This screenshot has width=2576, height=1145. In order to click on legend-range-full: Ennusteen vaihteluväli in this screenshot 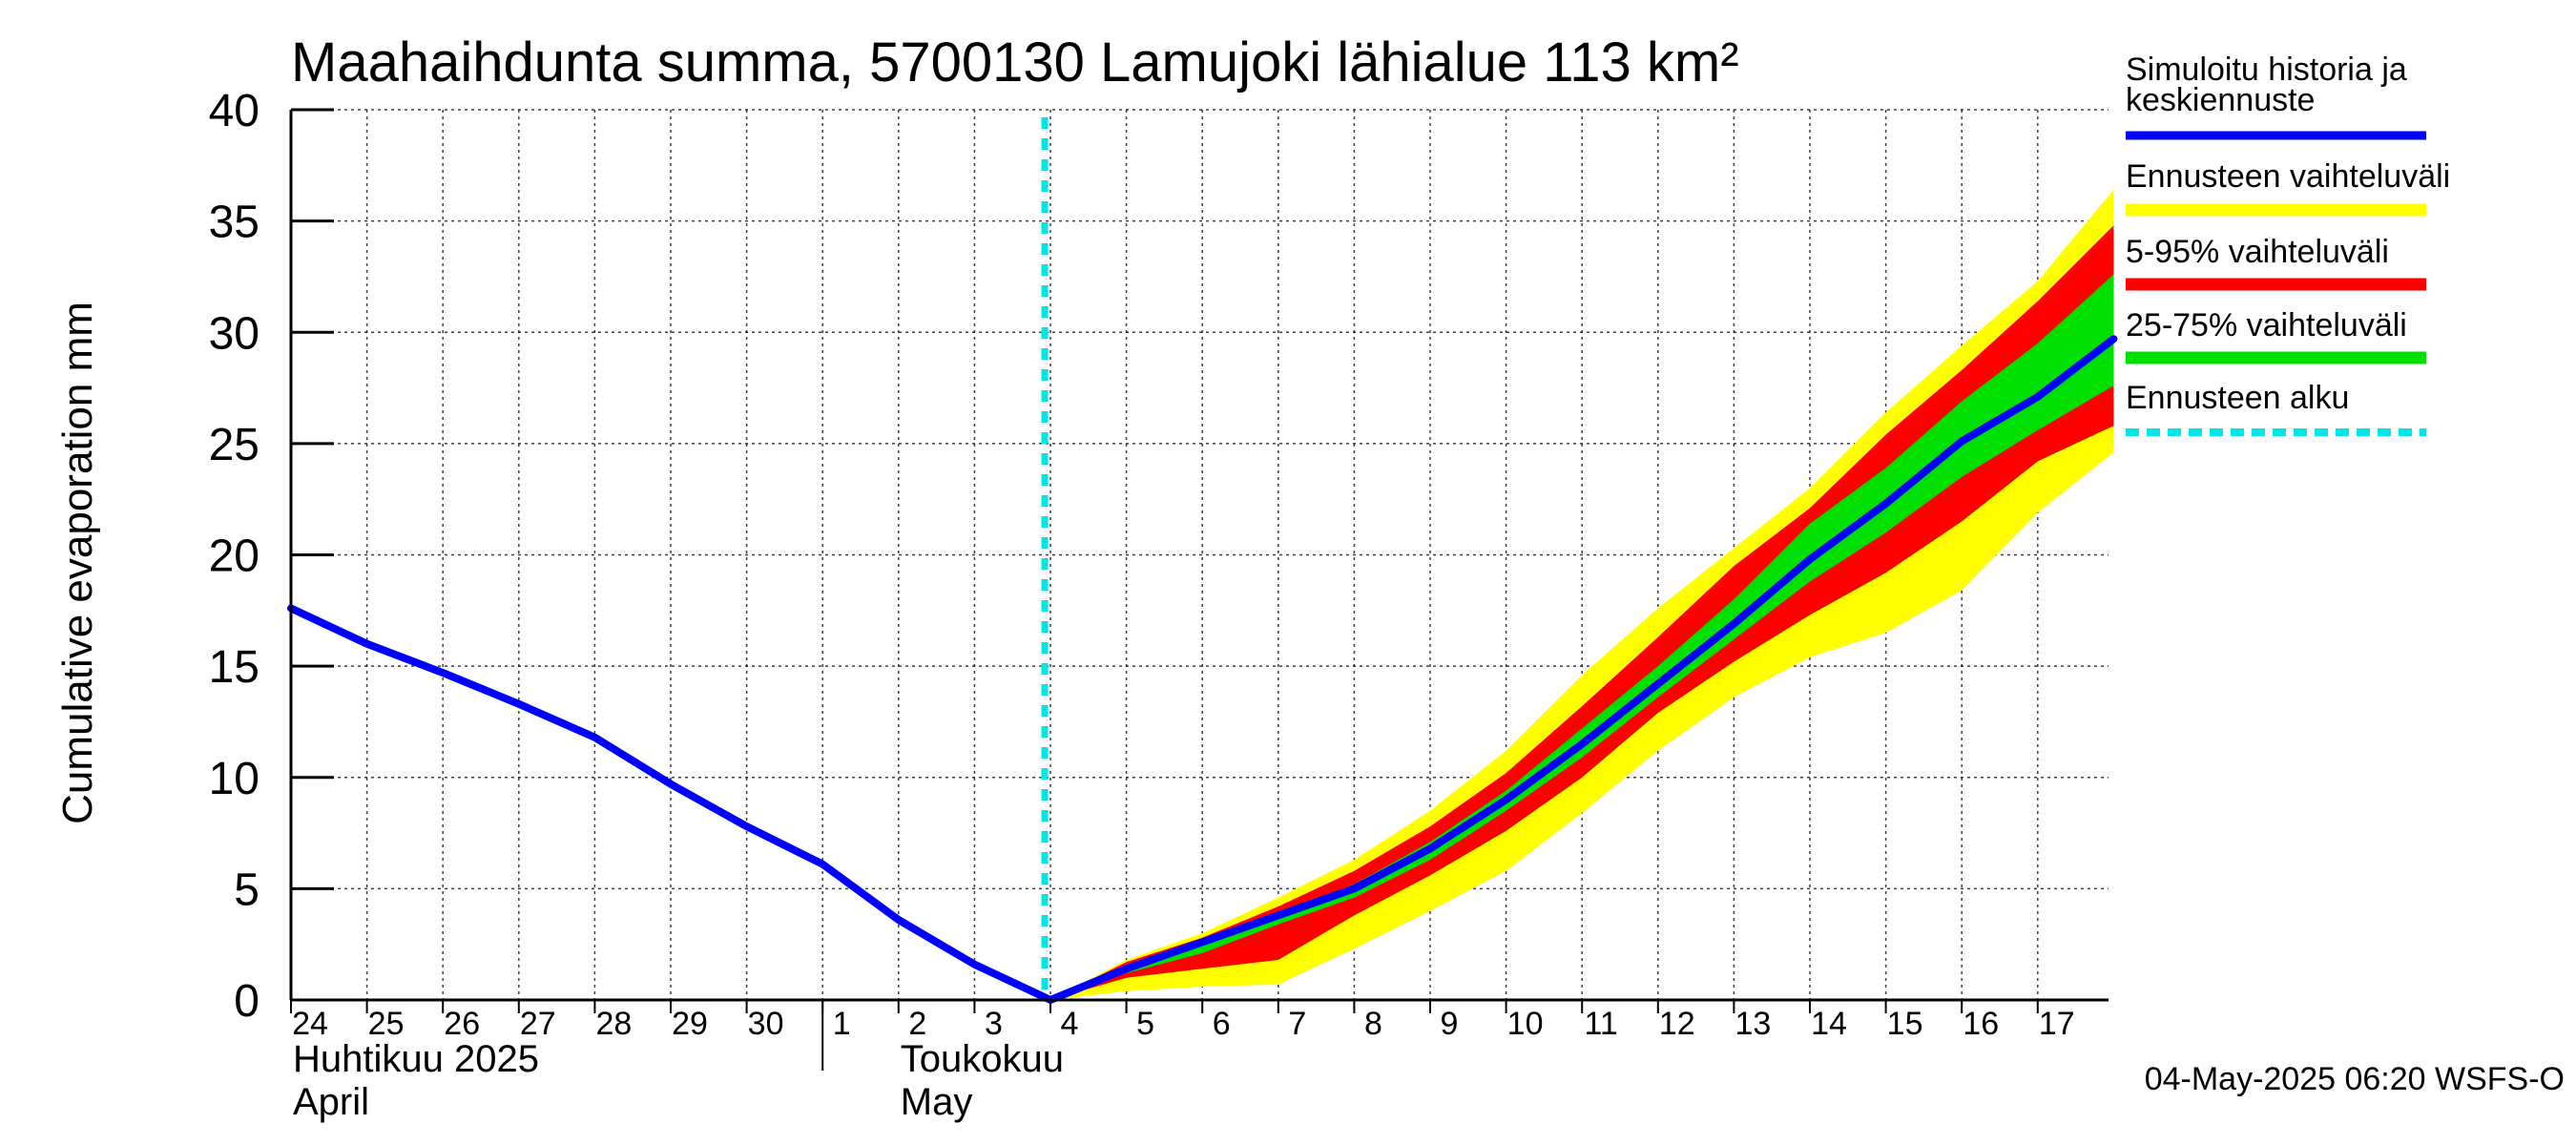, I will do `click(2288, 187)`.